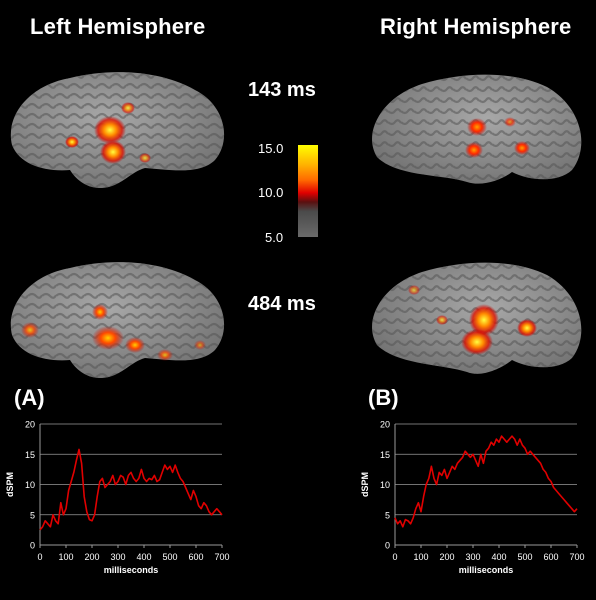 The width and height of the screenshot is (596, 600). Describe the element at coordinates (476, 26) in the screenshot. I see `right-hemisphere-title: Right Hemisphere` at that location.